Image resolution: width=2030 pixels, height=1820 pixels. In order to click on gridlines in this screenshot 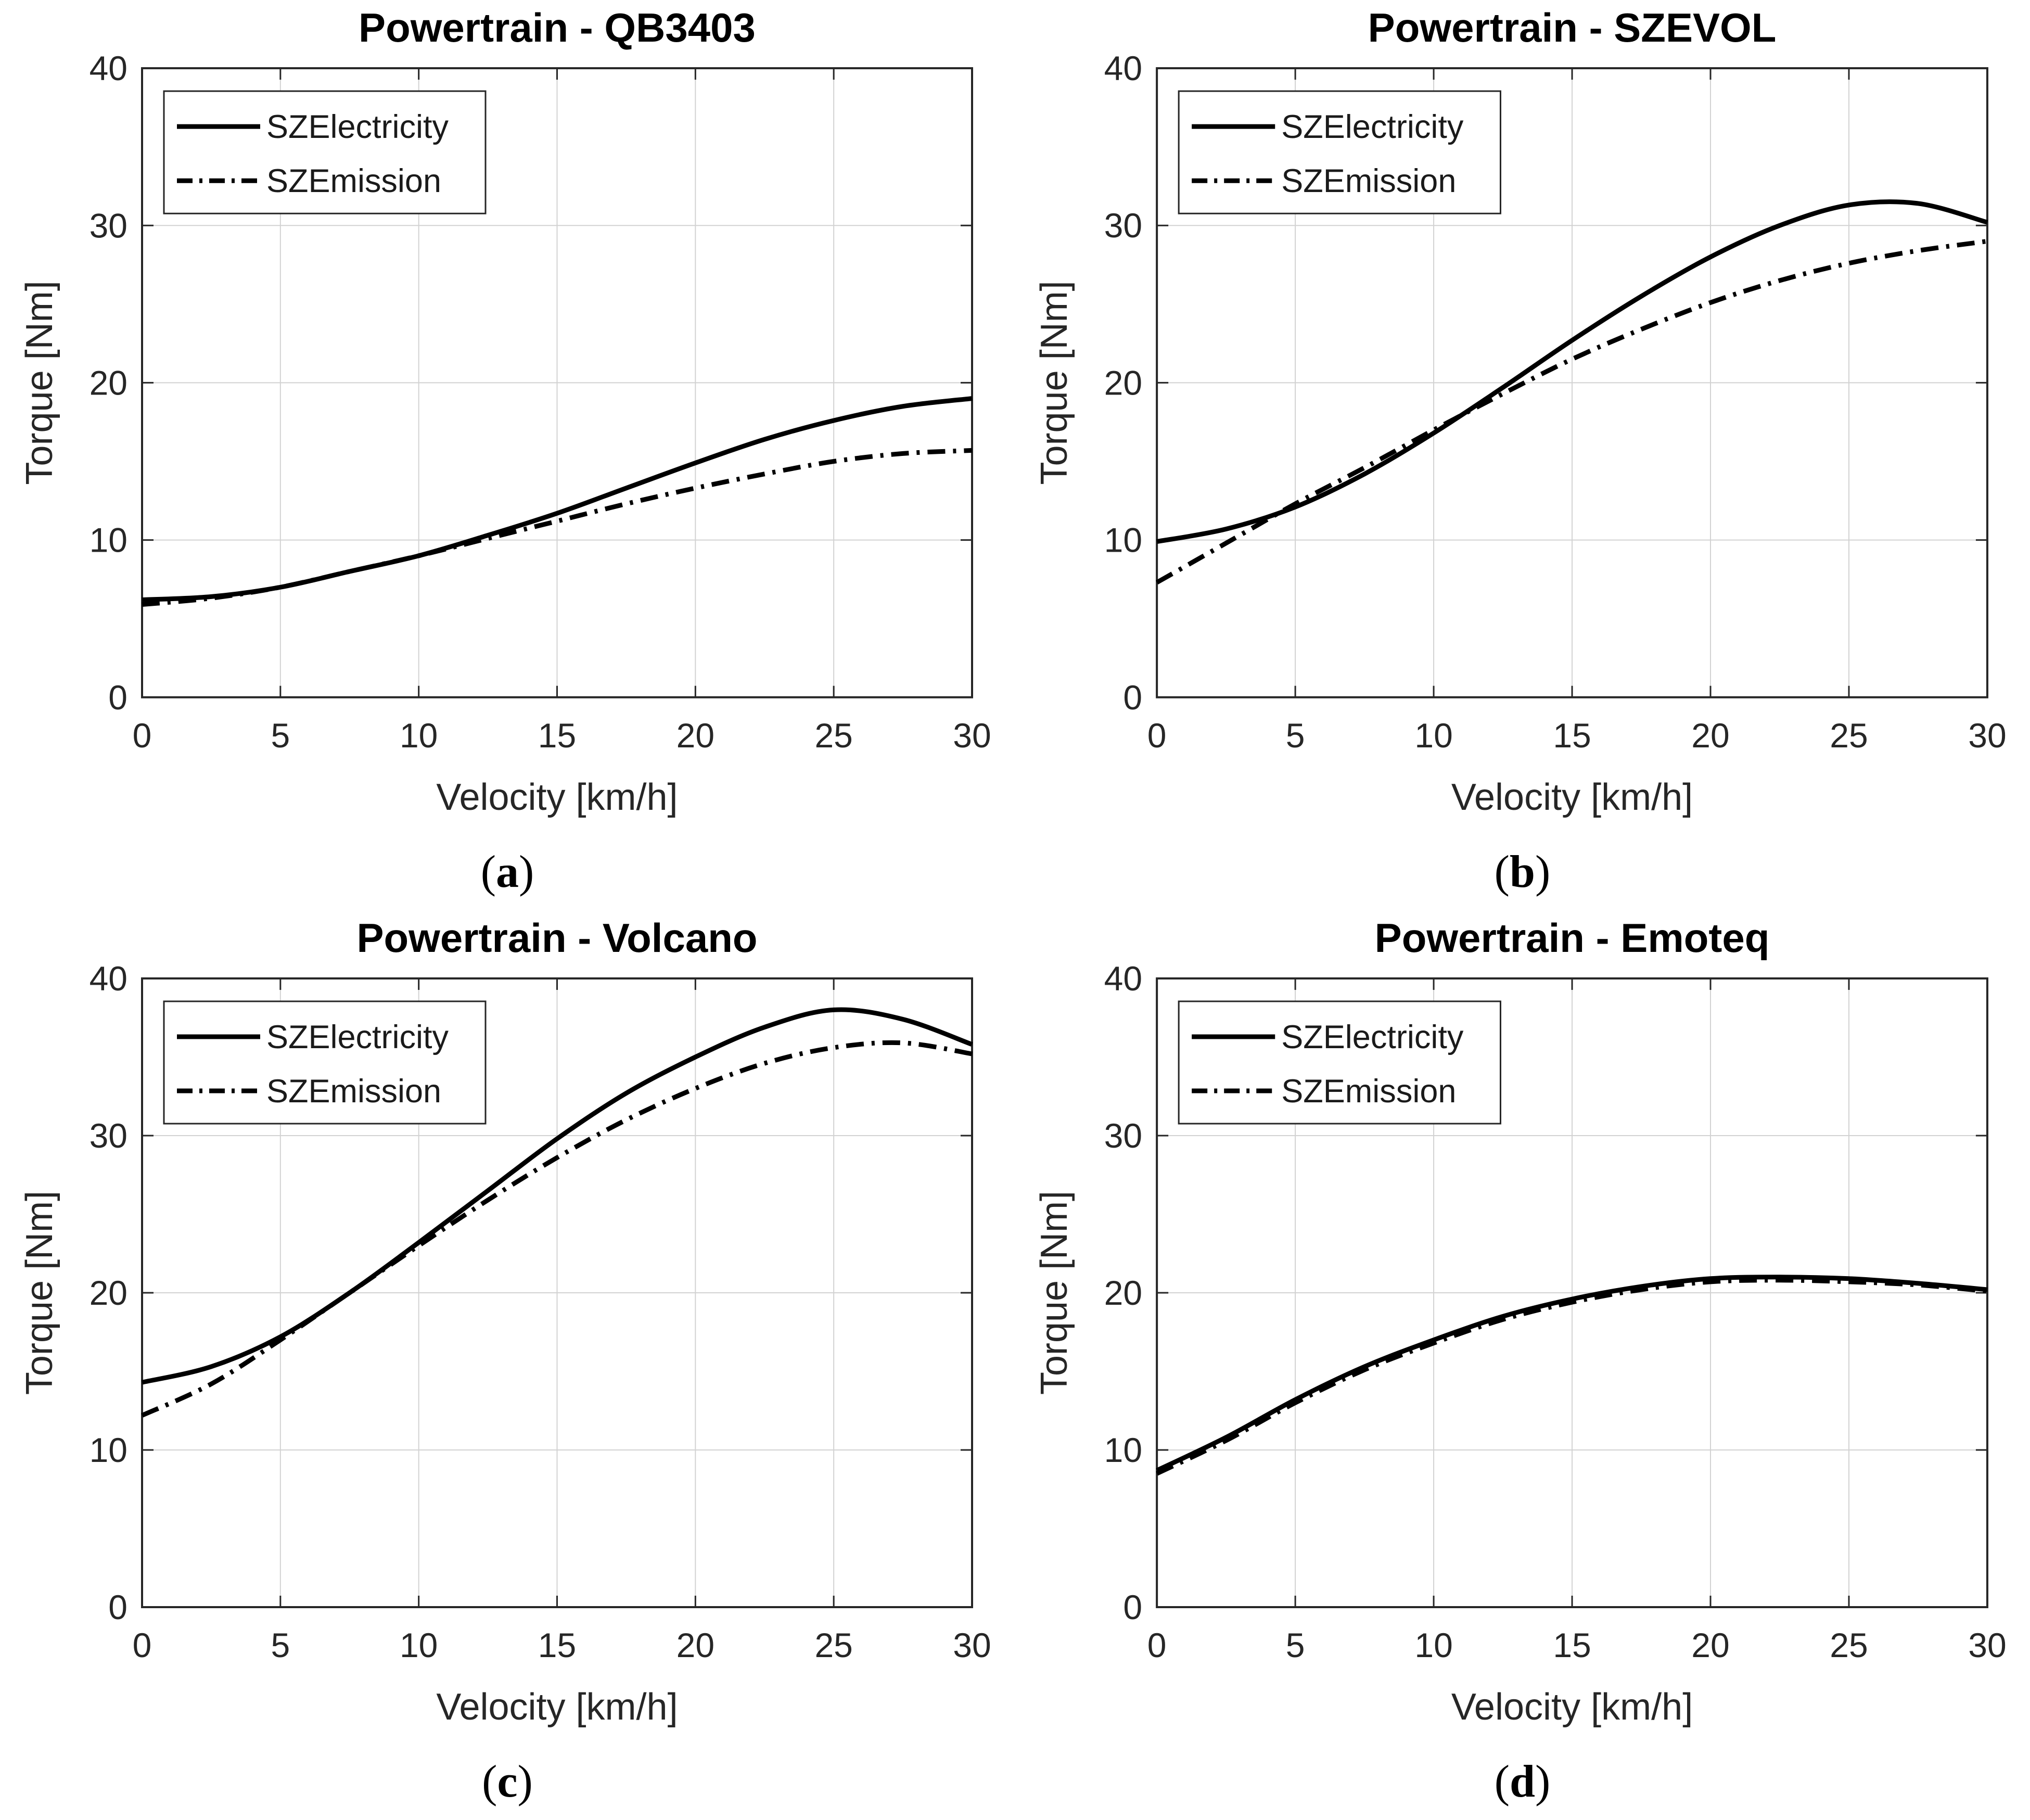, I will do `click(557, 1292)`.